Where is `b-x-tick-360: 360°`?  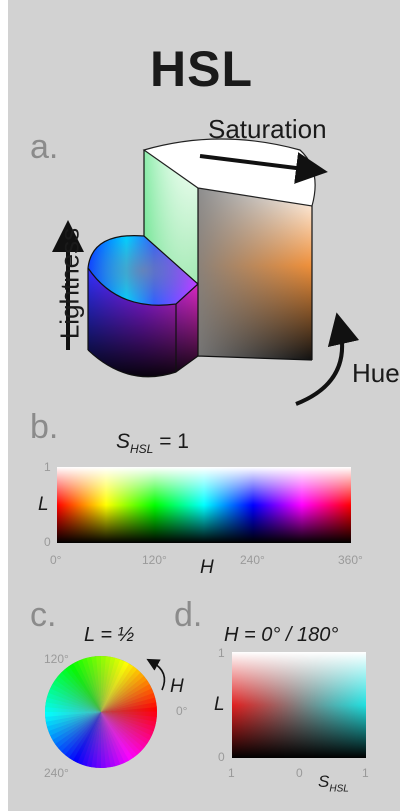
b-x-tick-360: 360° is located at coordinates (350, 560).